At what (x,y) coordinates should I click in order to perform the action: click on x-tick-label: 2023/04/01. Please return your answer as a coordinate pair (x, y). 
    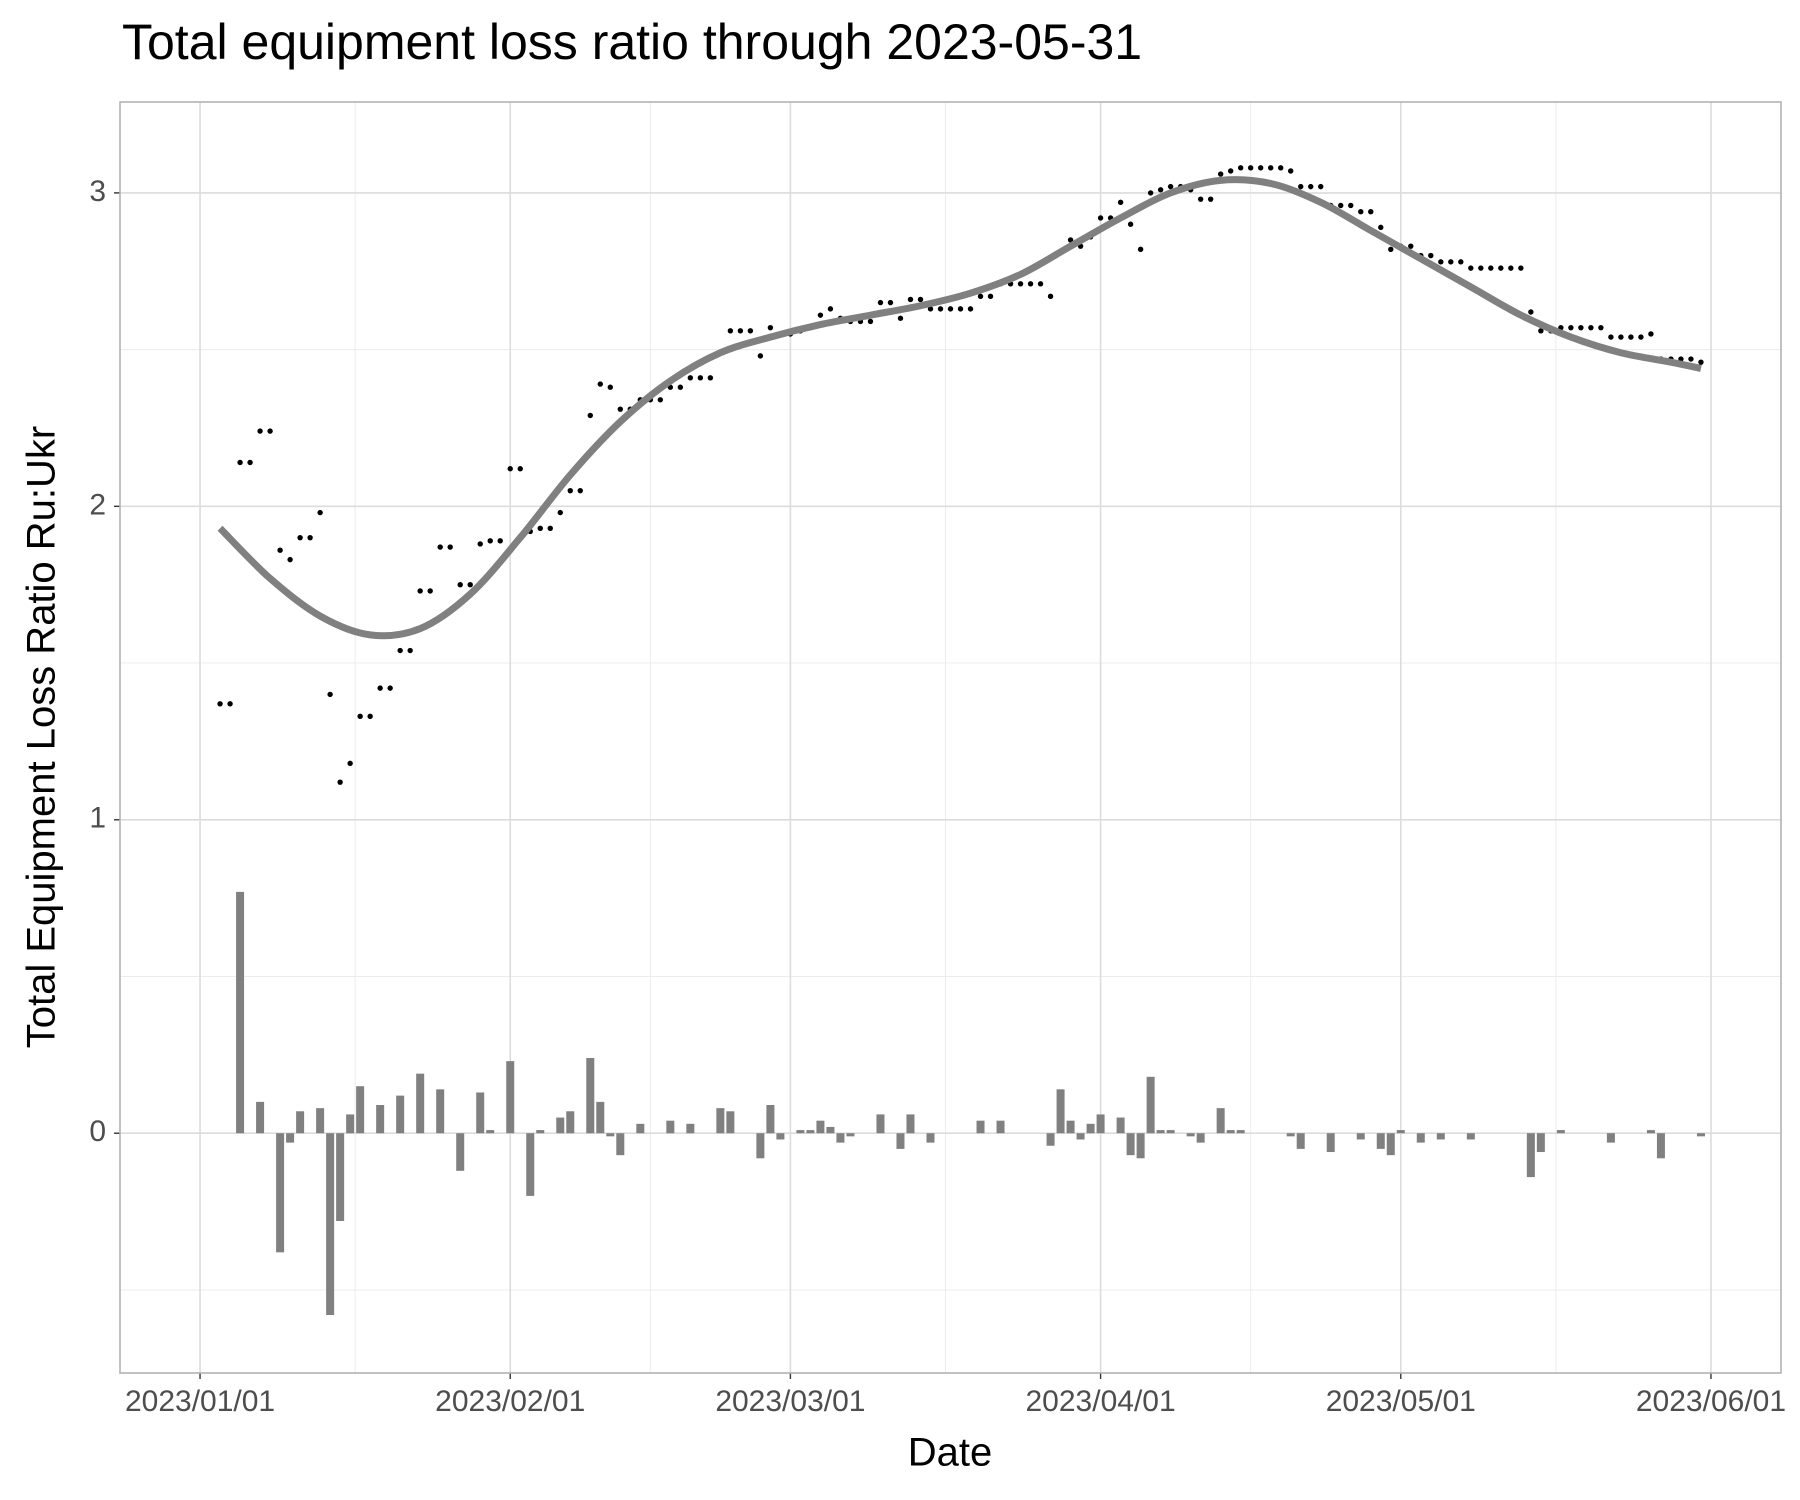
    Looking at the image, I should click on (1101, 1401).